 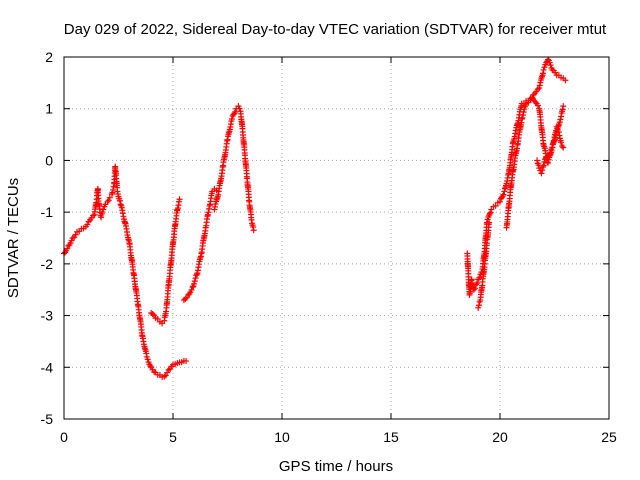 What do you see at coordinates (13, 238) in the screenshot?
I see `y-axis-label: SDTVAR / TECUs` at bounding box center [13, 238].